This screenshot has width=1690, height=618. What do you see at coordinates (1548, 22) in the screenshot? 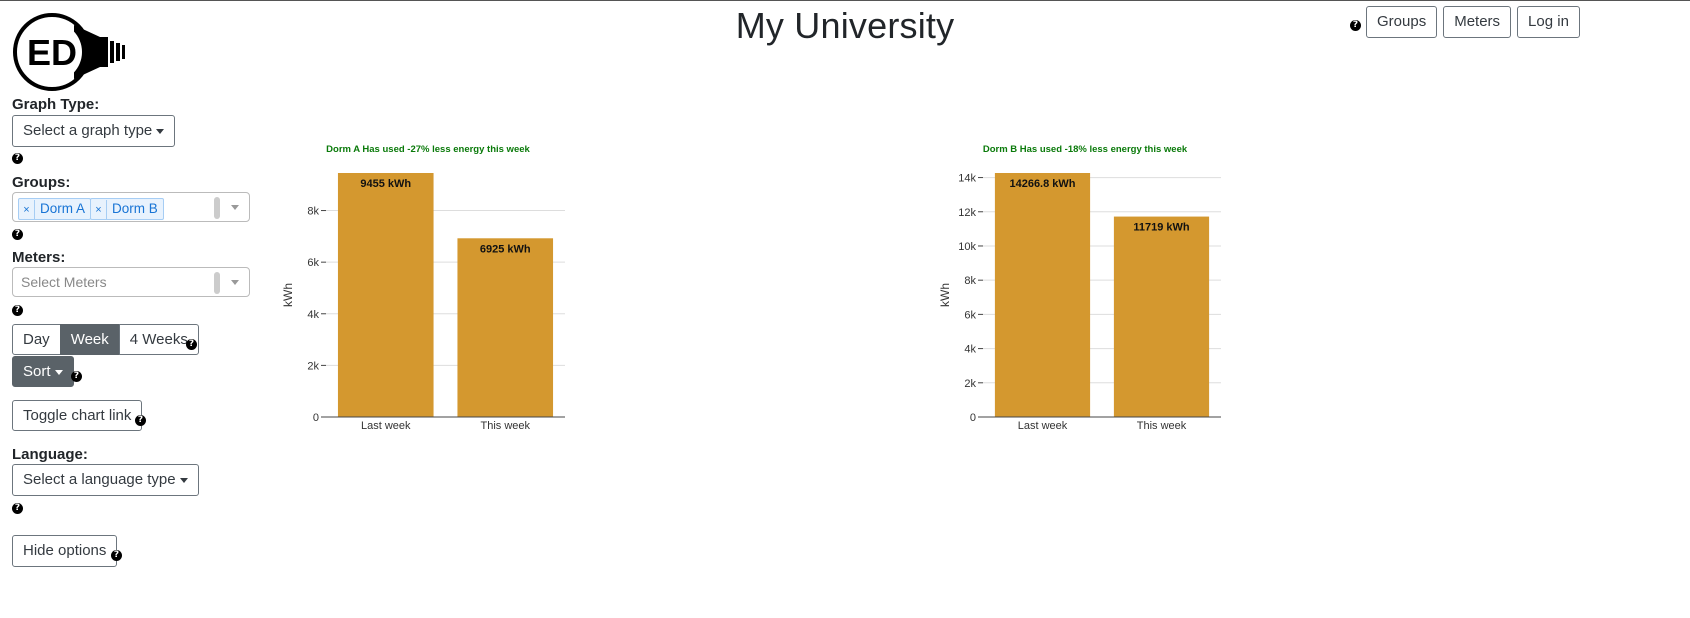
I see `nav-login-button: Log in` at bounding box center [1548, 22].